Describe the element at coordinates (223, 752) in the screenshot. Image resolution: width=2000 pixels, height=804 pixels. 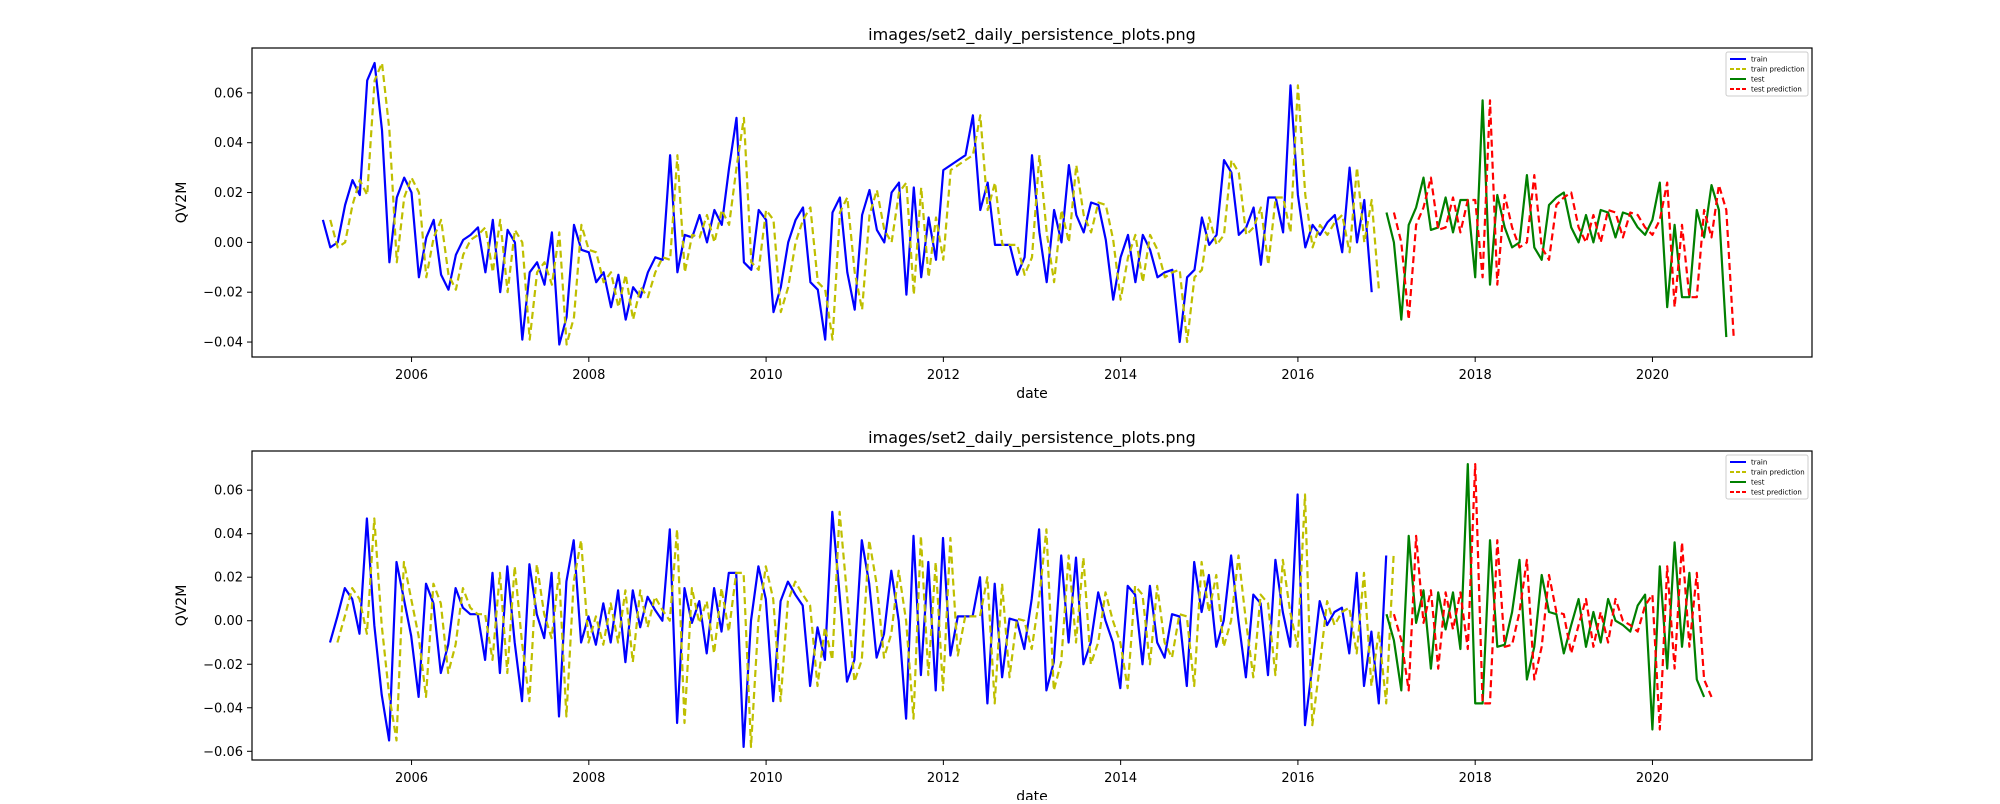
I see `y-tick-label: −0.06` at that location.